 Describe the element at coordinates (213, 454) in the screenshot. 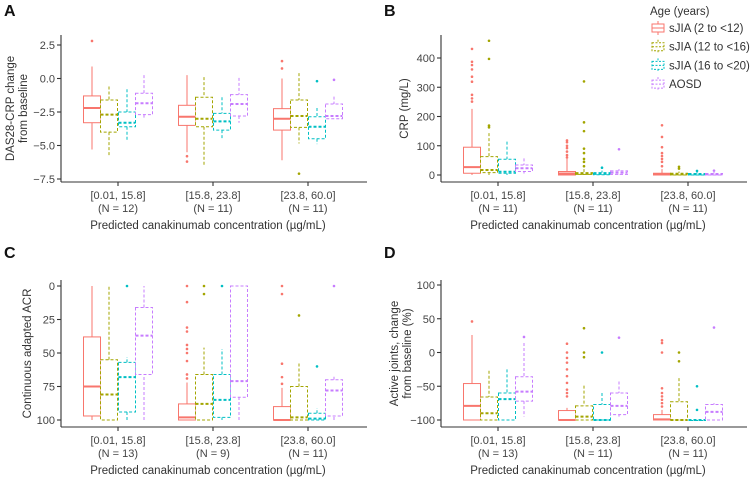

I see `x-tick-label-n: (N = 9)` at that location.